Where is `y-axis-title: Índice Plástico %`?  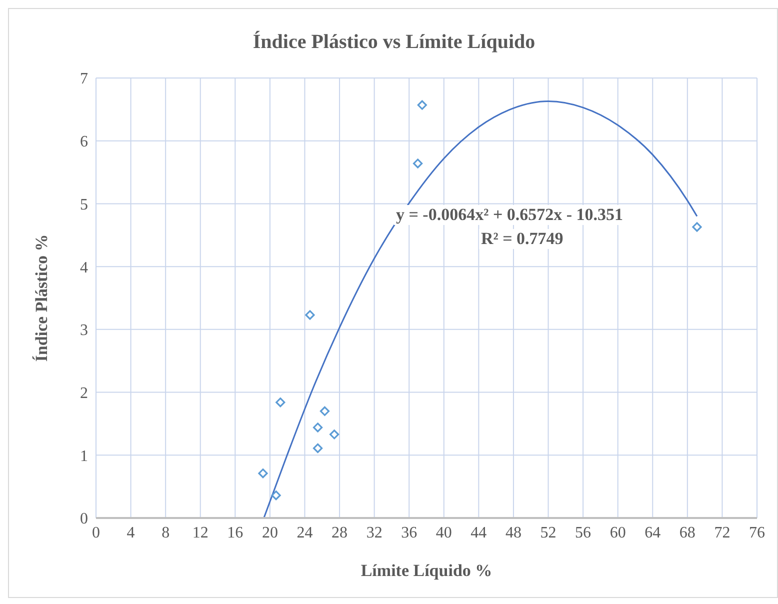 y-axis-title: Índice Plástico % is located at coordinates (42, 298).